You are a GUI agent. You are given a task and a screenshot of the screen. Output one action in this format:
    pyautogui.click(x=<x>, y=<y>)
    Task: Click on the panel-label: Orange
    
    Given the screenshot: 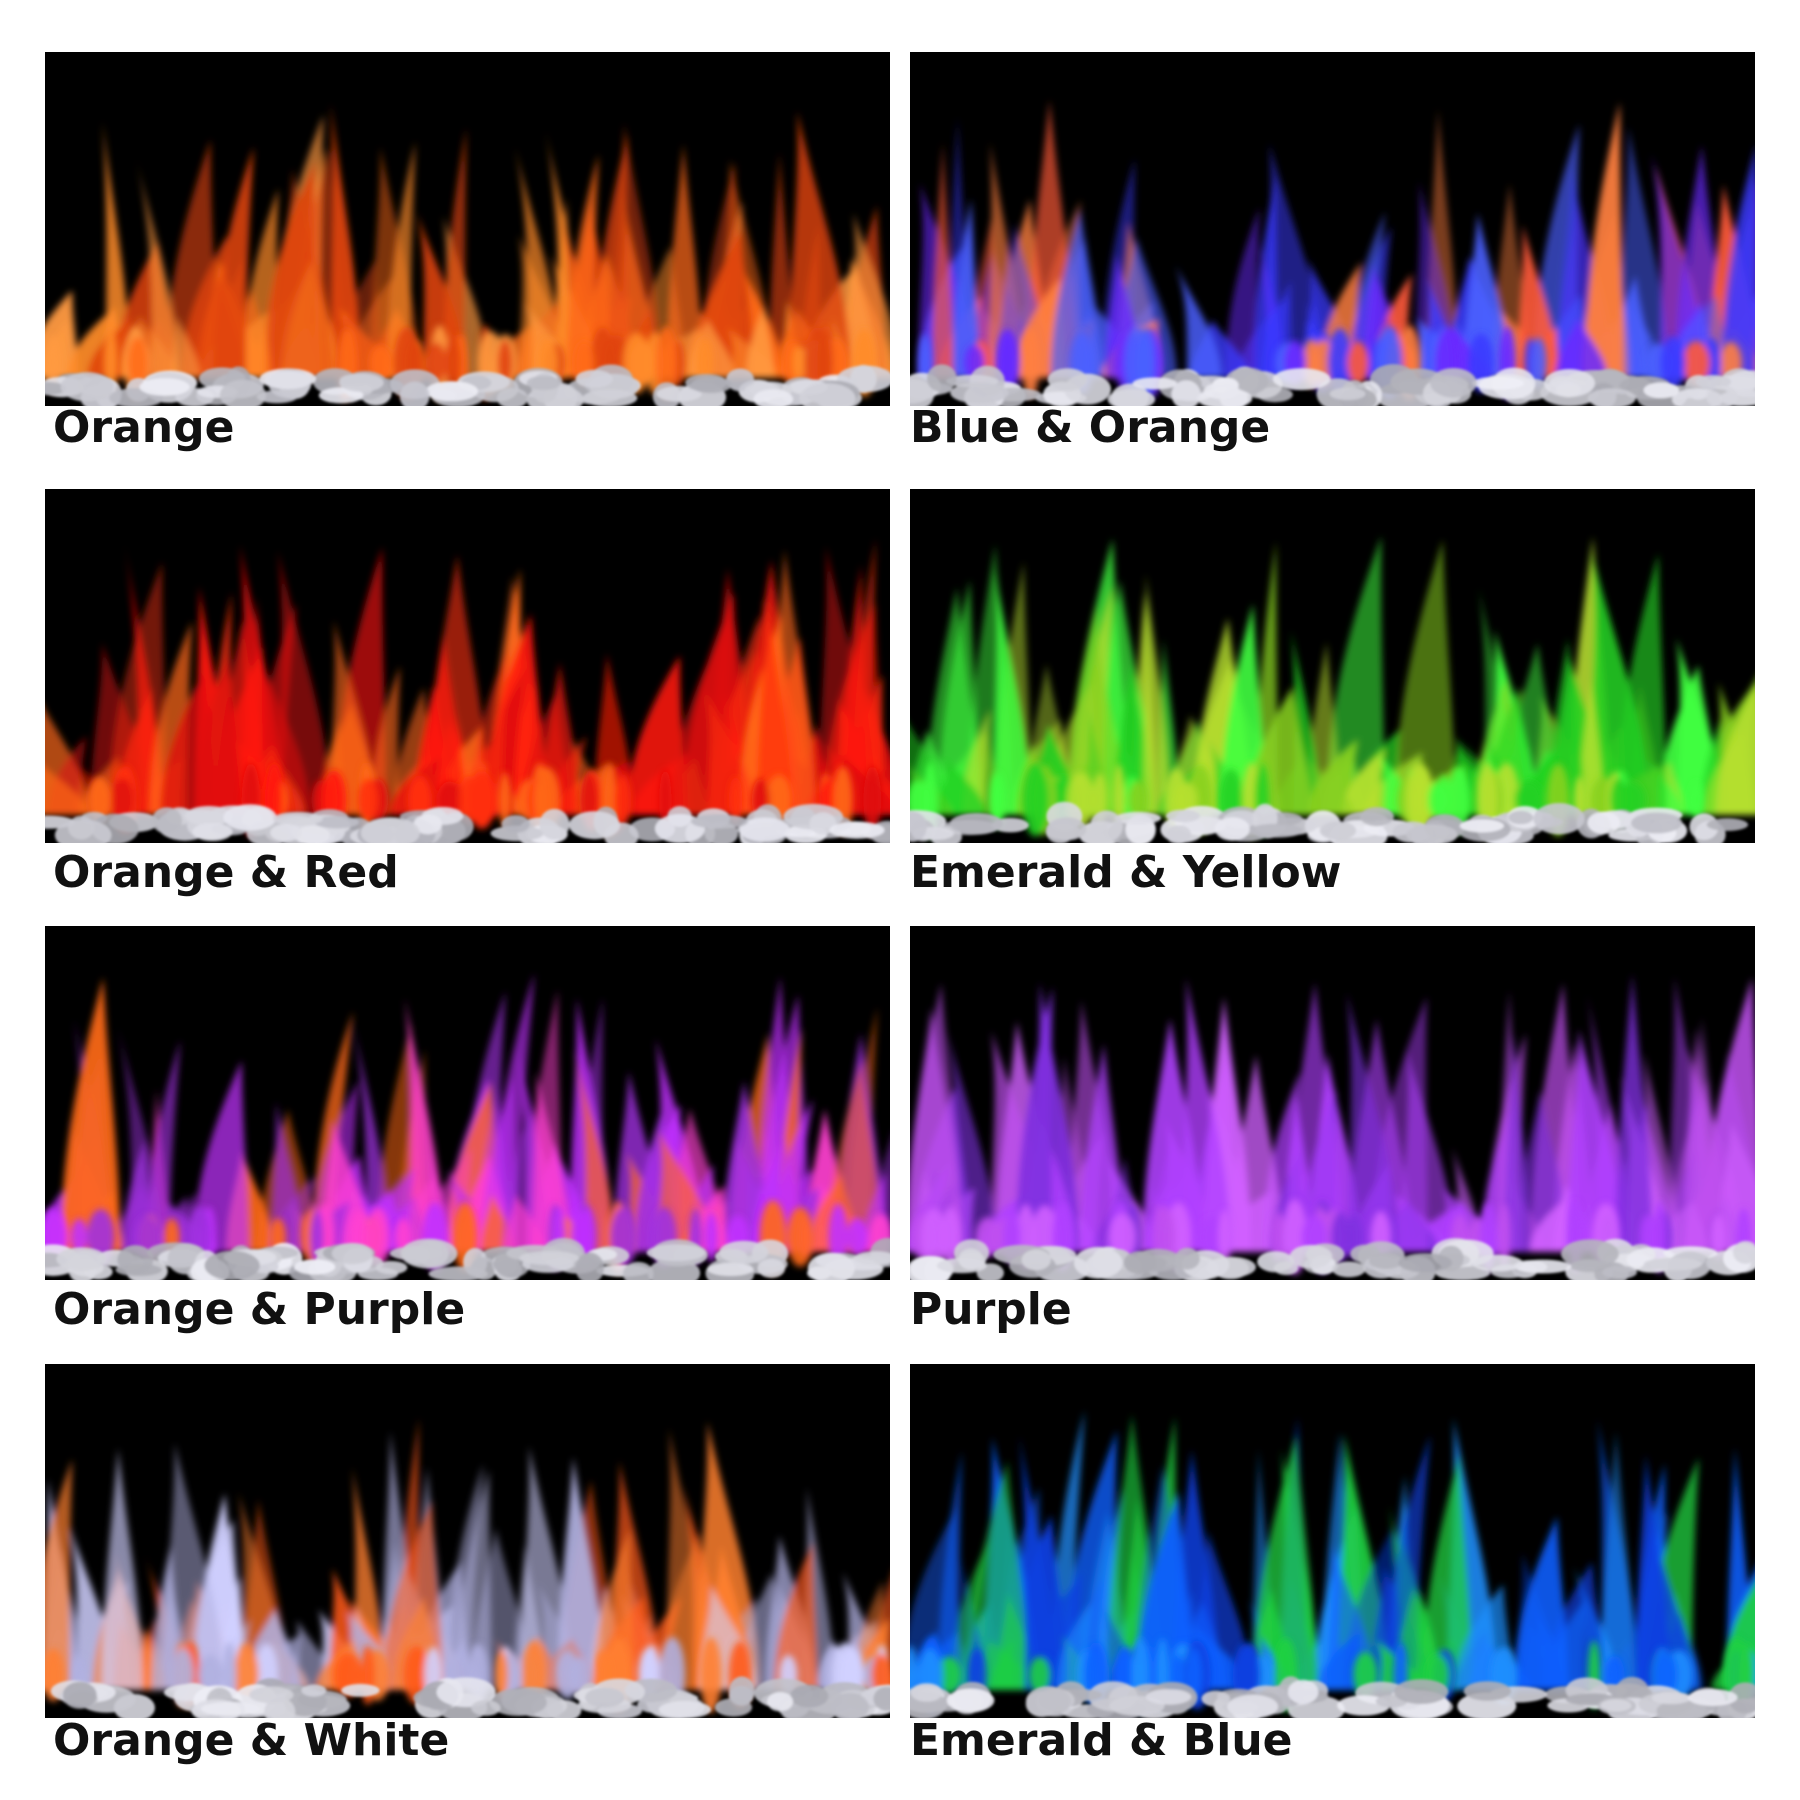 What is the action you would take?
    pyautogui.click(x=143, y=427)
    